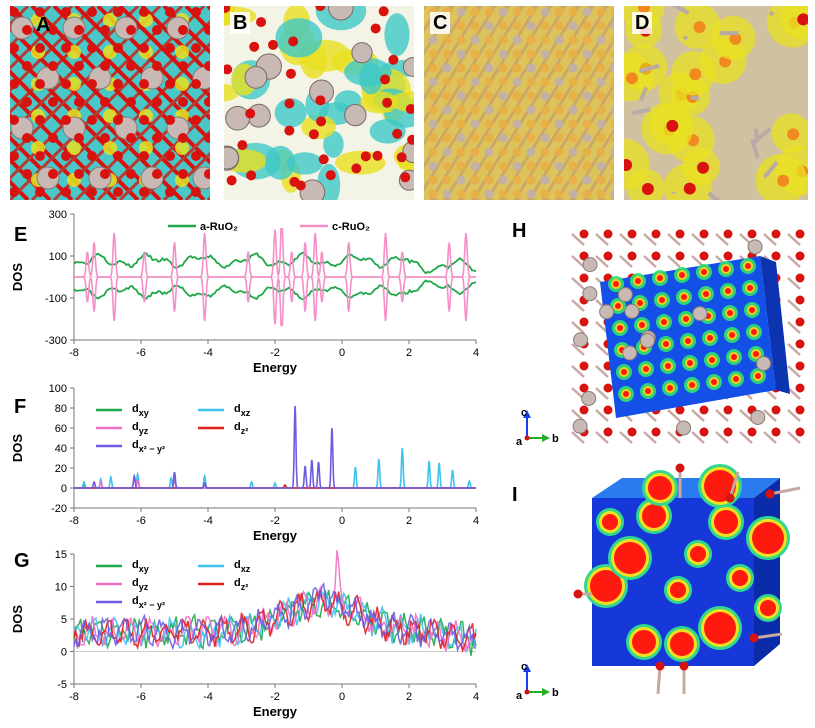 The width and height of the screenshot is (815, 728). I want to click on x-tick-label: -2, so click(275, 353).